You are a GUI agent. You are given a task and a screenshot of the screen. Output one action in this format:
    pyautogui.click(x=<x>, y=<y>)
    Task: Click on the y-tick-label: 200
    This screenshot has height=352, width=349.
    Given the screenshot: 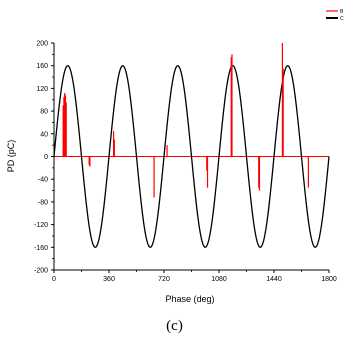 What is the action you would take?
    pyautogui.click(x=42, y=44)
    